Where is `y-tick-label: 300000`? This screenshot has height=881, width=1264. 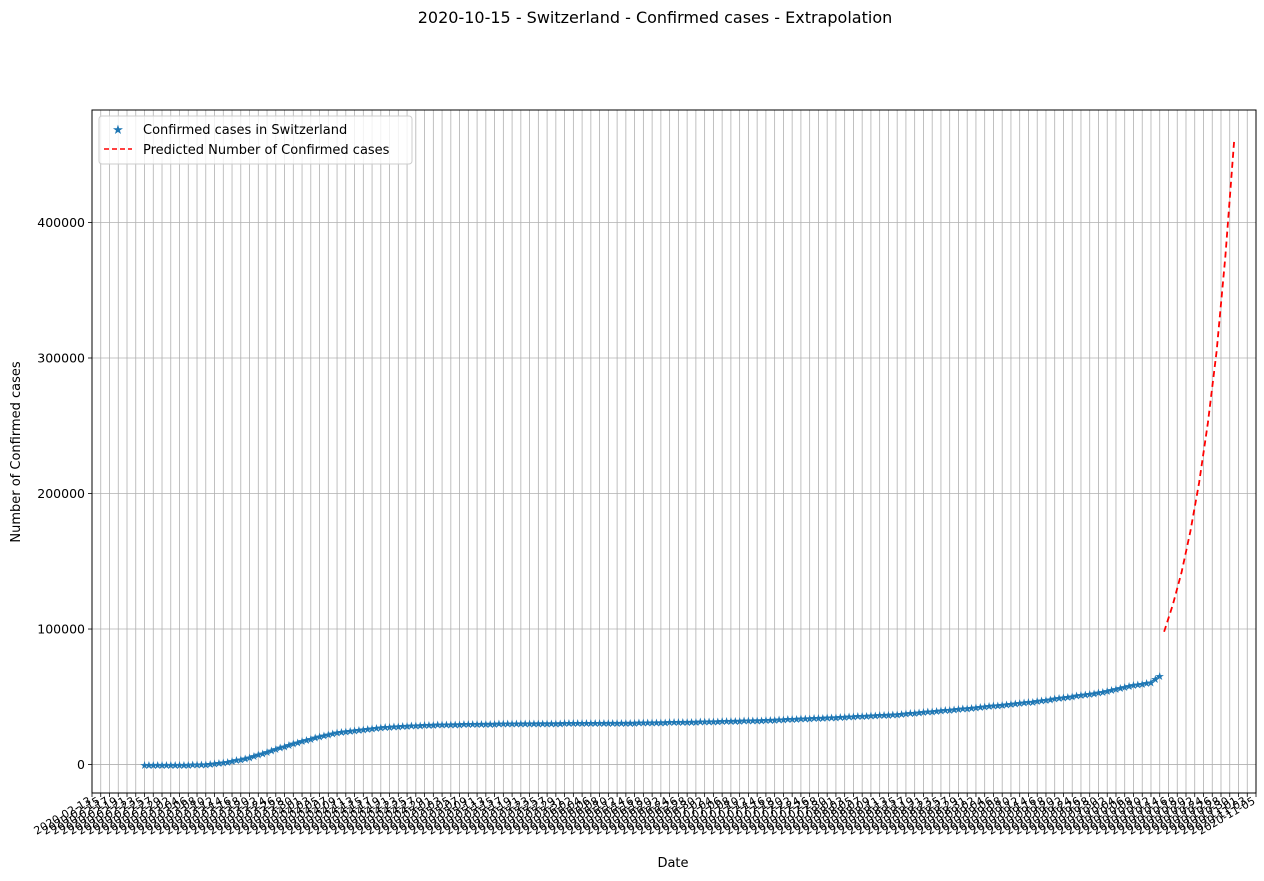 y-tick-label: 300000 is located at coordinates (61, 357).